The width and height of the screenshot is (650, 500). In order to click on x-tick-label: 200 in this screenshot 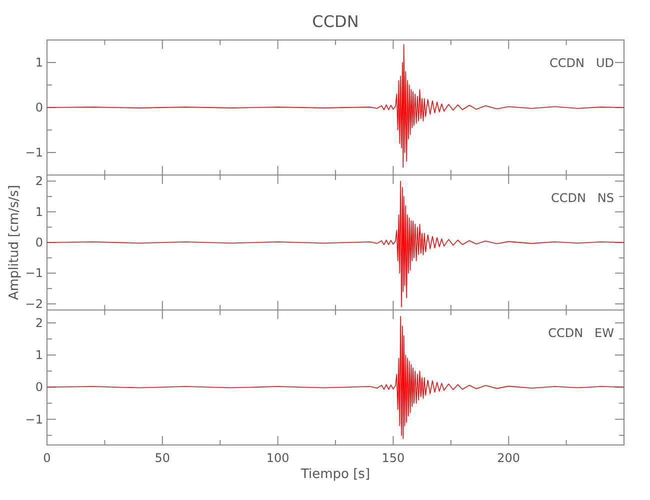, I will do `click(508, 458)`.